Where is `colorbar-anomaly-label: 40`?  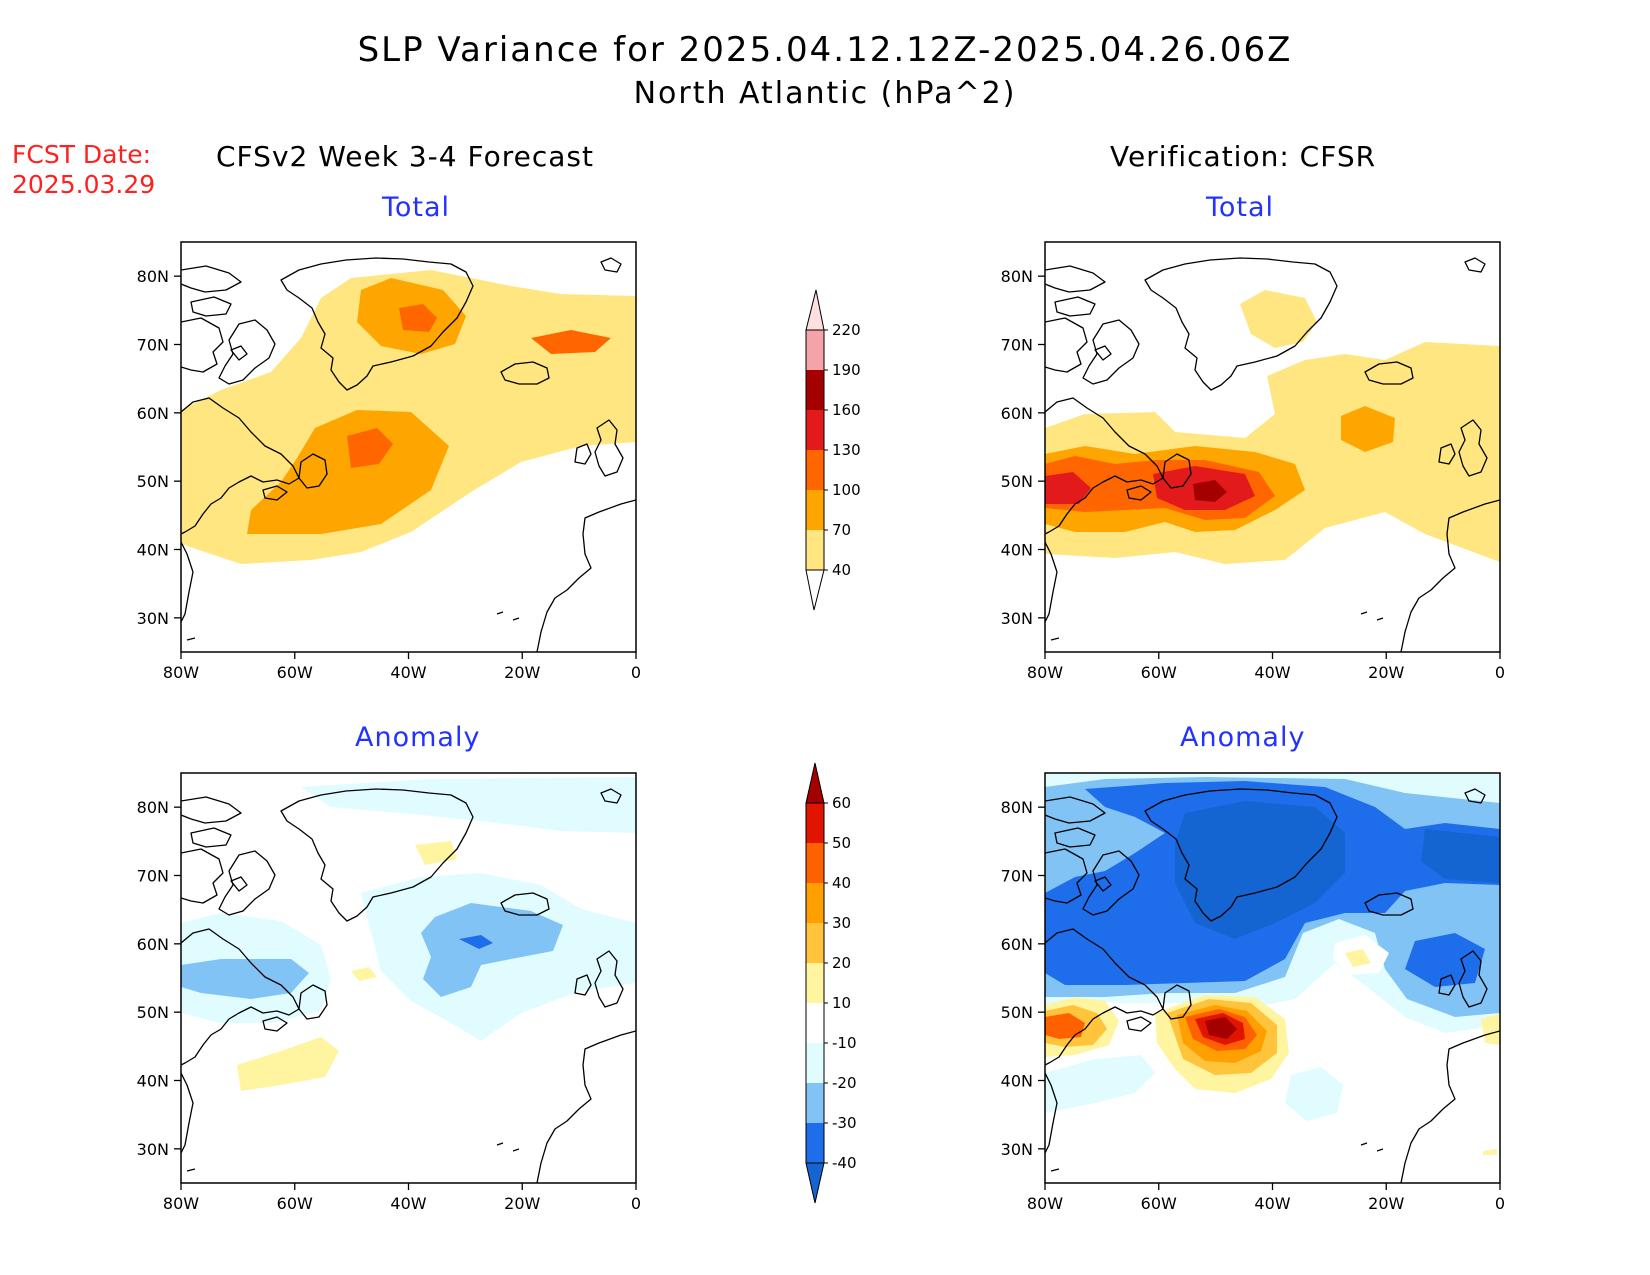
colorbar-anomaly-label: 40 is located at coordinates (841, 883).